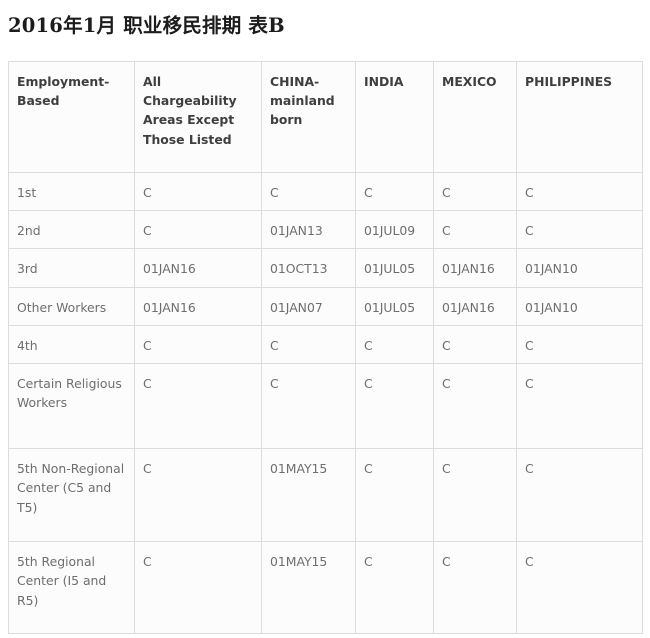  What do you see at coordinates (71, 191) in the screenshot?
I see `row-category: 1st` at bounding box center [71, 191].